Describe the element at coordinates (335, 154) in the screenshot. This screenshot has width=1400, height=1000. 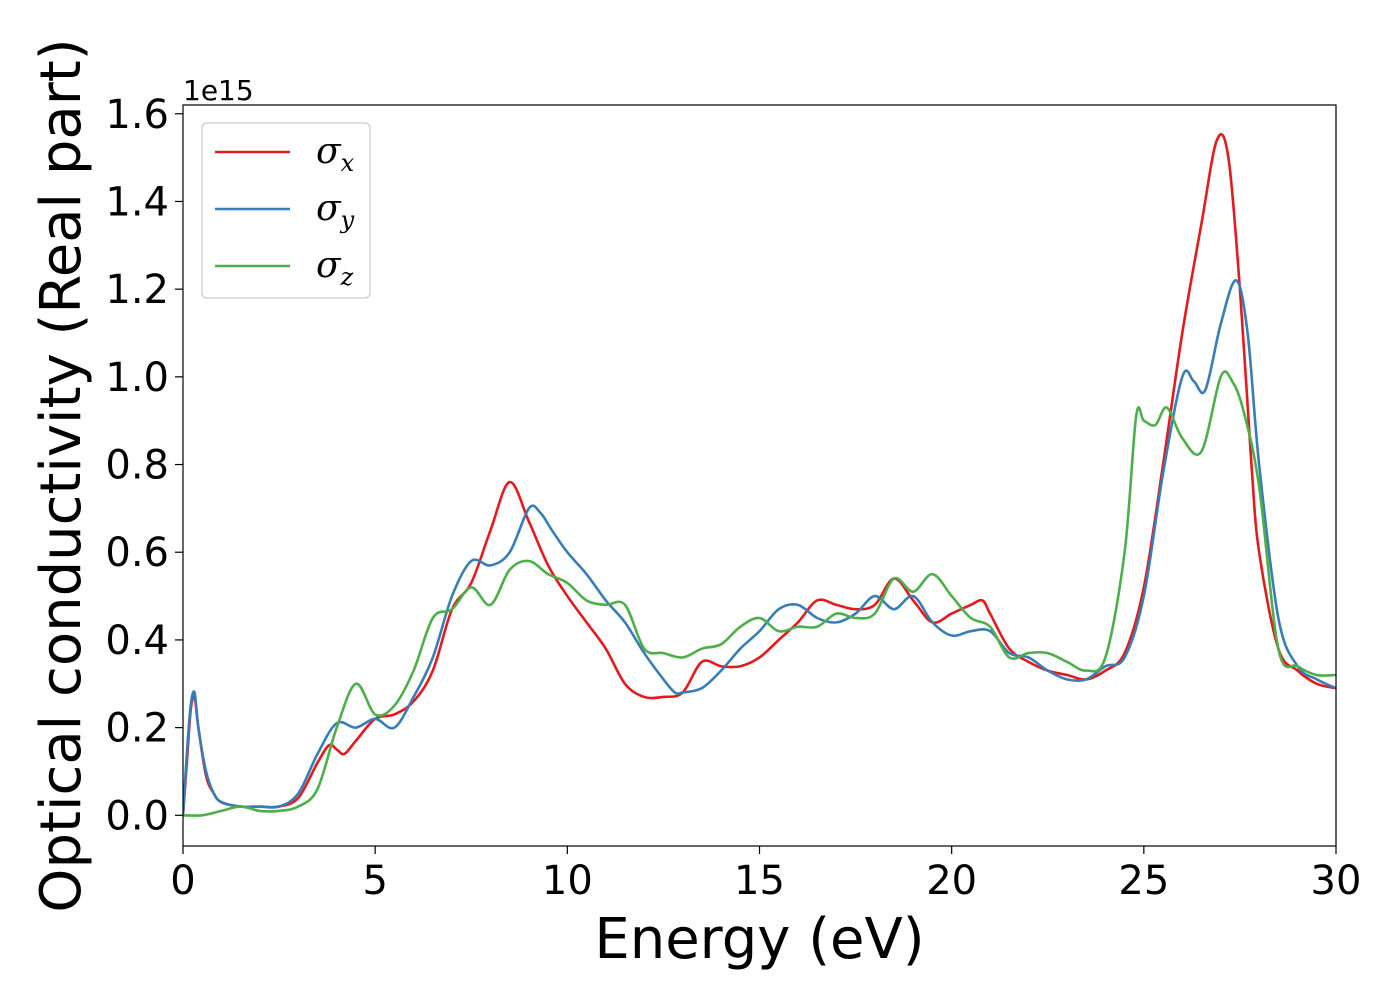
I see `legend-label-sigma-x: σx` at that location.